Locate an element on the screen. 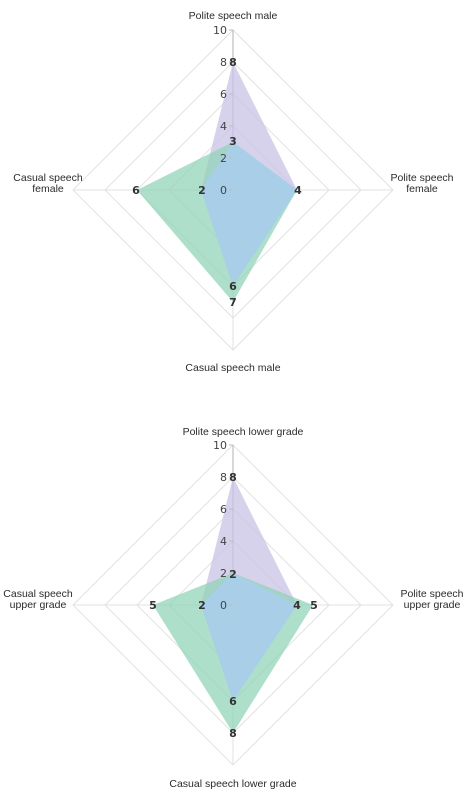  axis-label: Casual speech female is located at coordinates (48, 183).